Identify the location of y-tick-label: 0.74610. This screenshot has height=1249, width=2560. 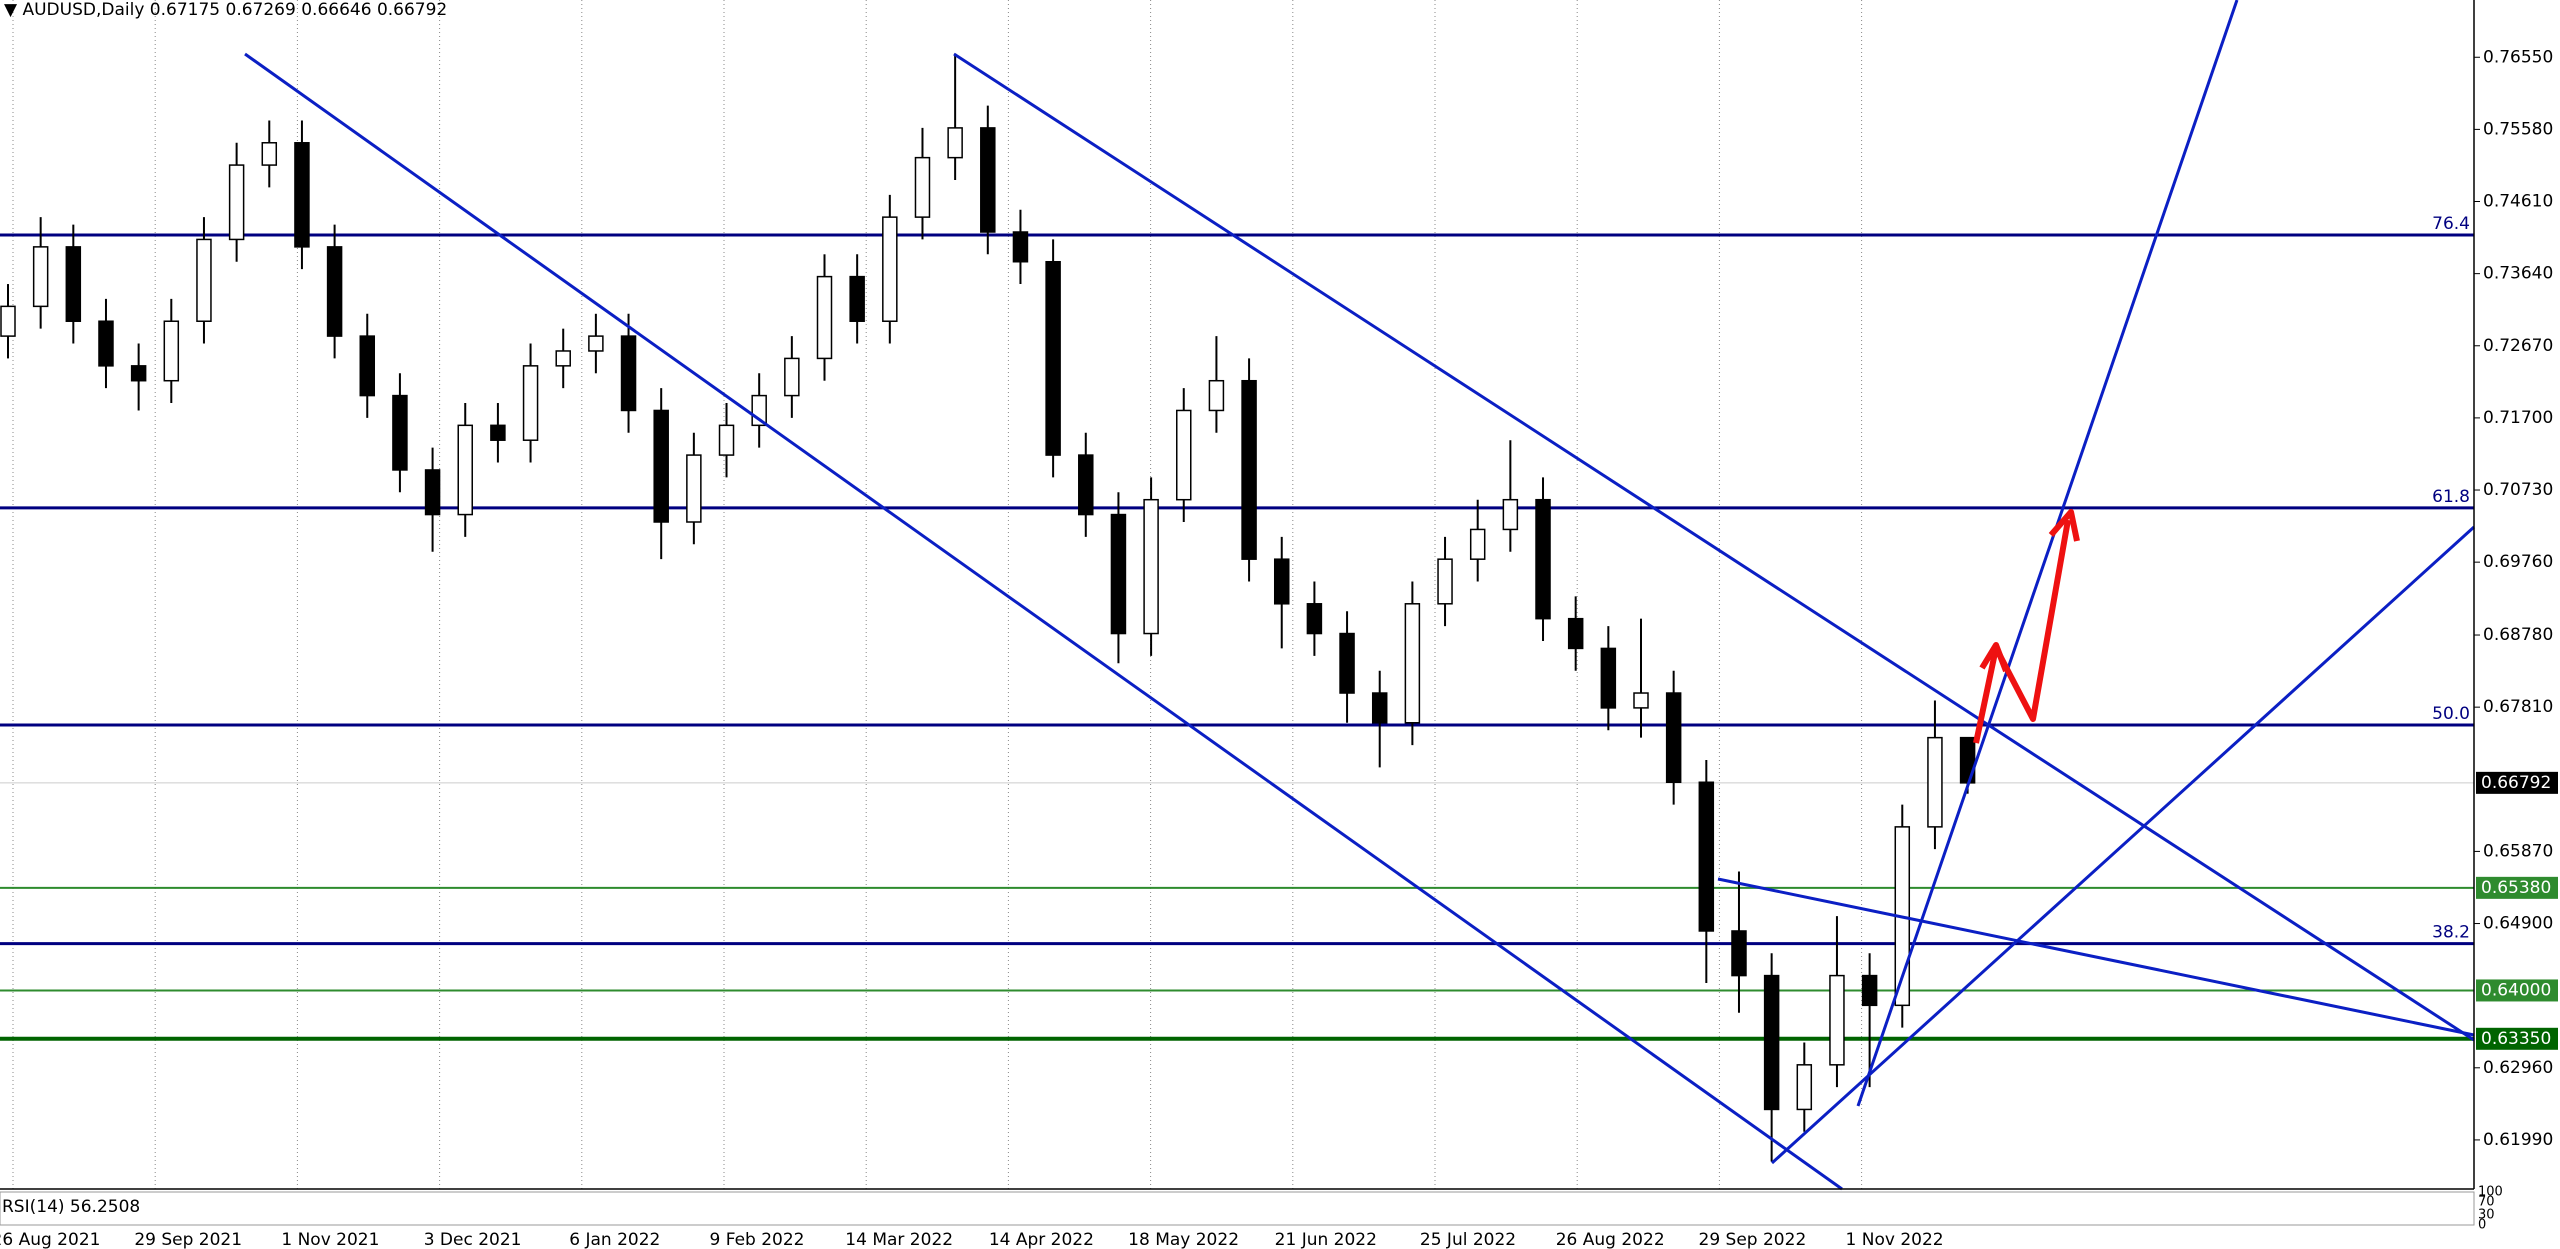
(2518, 202).